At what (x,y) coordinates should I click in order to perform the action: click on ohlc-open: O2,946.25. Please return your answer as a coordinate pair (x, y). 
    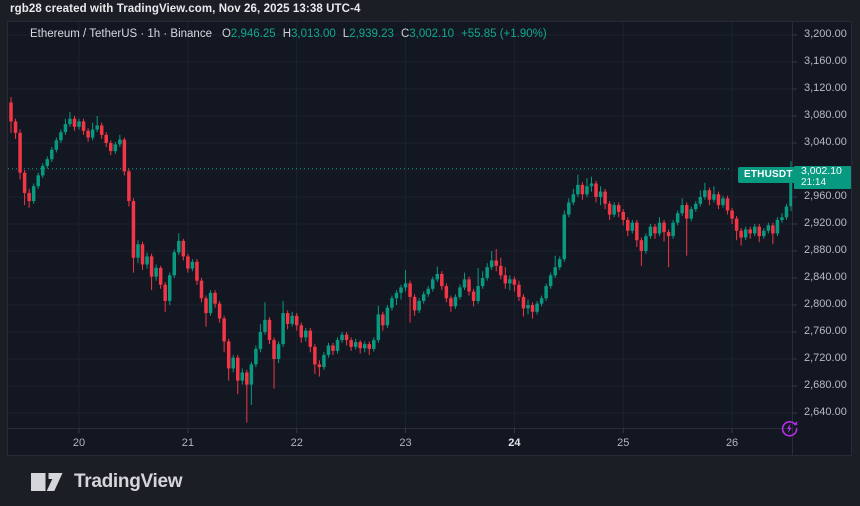
    Looking at the image, I should click on (248, 34).